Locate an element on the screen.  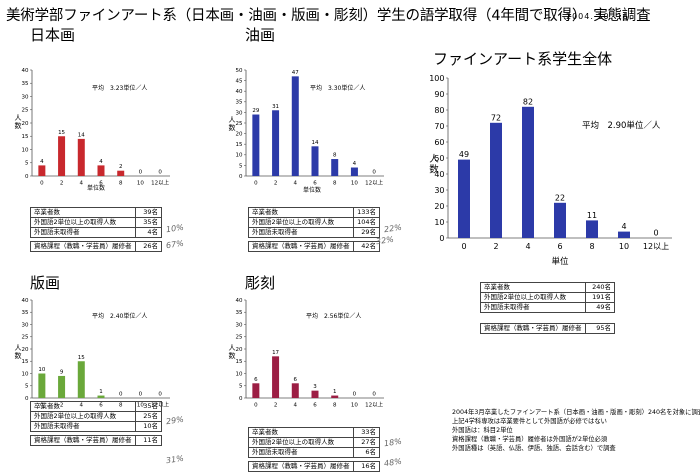
footnote-line: 外国語は：科目2単位 is located at coordinates (482, 430).